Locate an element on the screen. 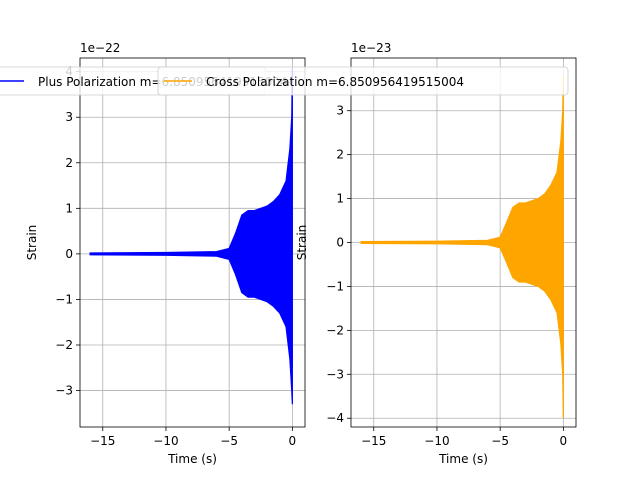  y-offset-label: 1e−22 is located at coordinates (100, 48).